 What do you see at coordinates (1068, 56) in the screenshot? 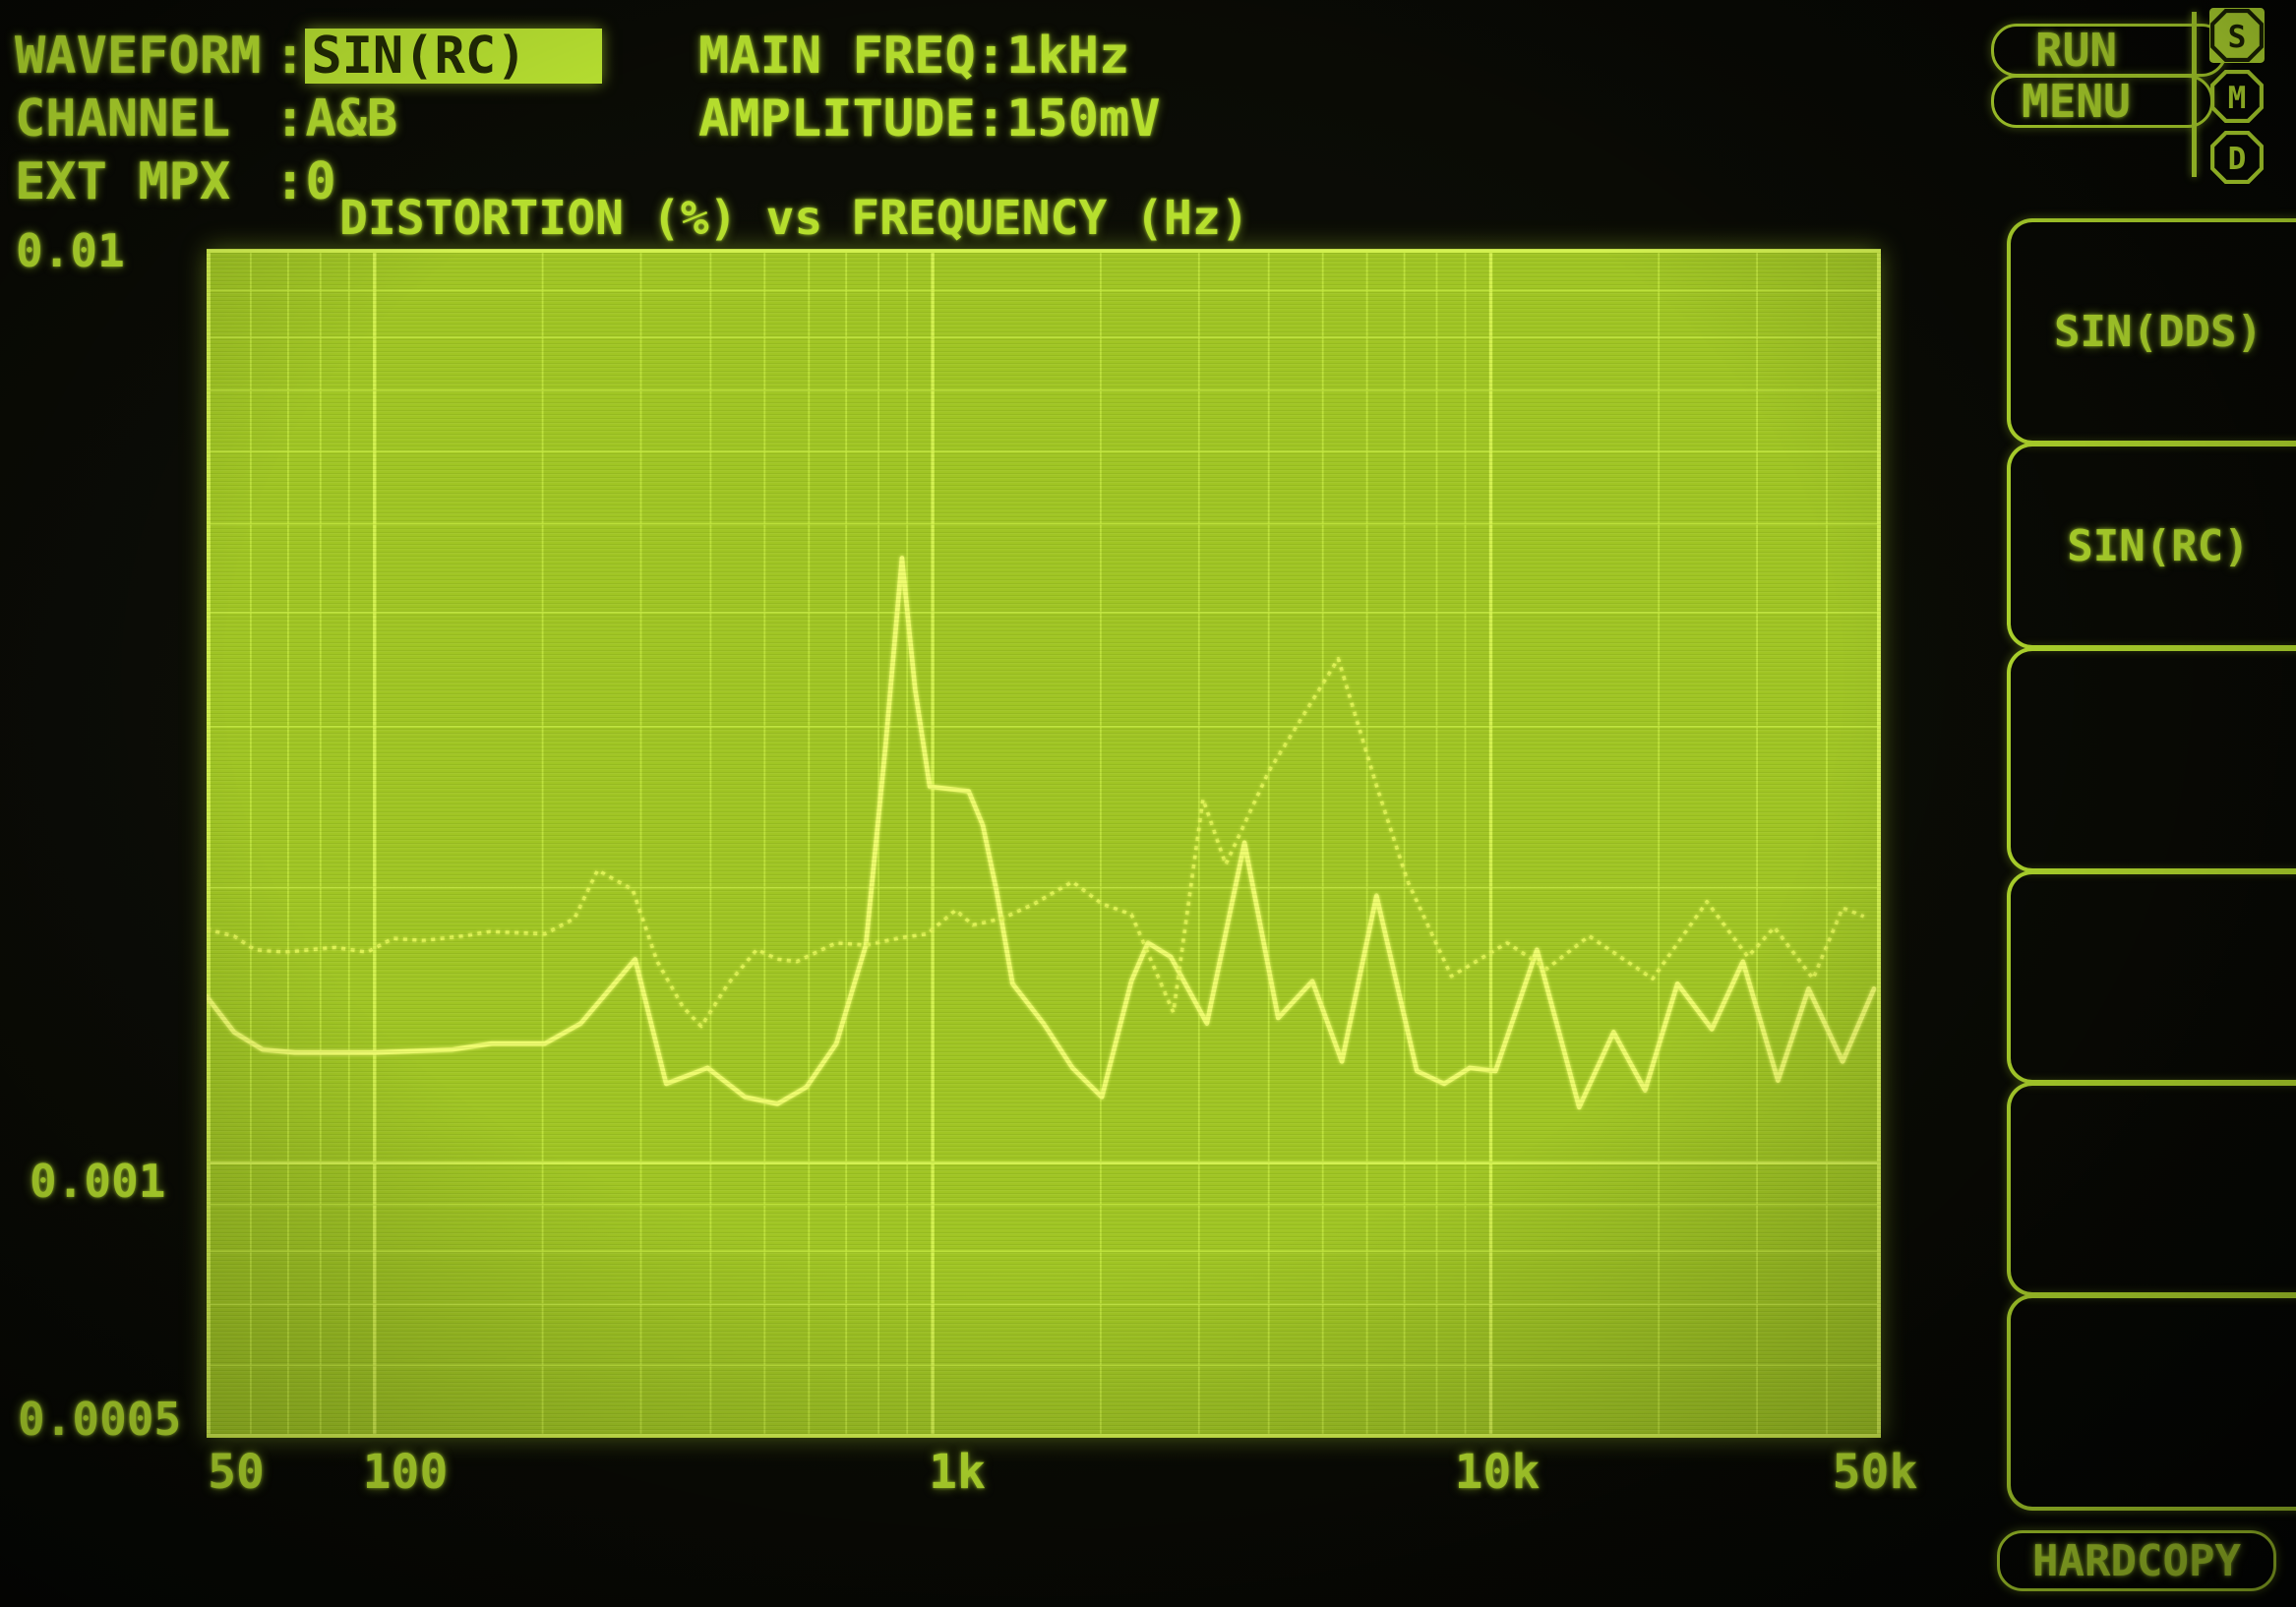
I see `main-freq-value: 1kHz` at bounding box center [1068, 56].